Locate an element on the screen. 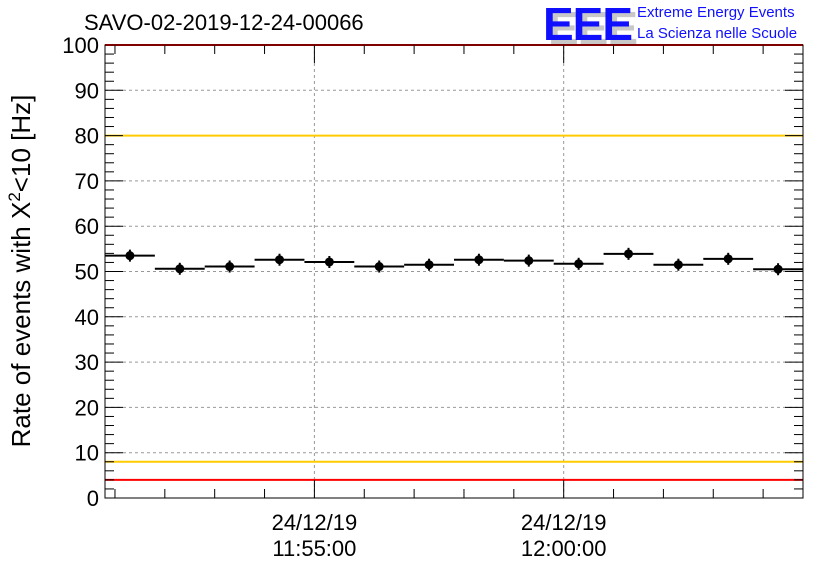 The width and height of the screenshot is (836, 572). x-tick-time: 12:00:00 is located at coordinates (564, 548).